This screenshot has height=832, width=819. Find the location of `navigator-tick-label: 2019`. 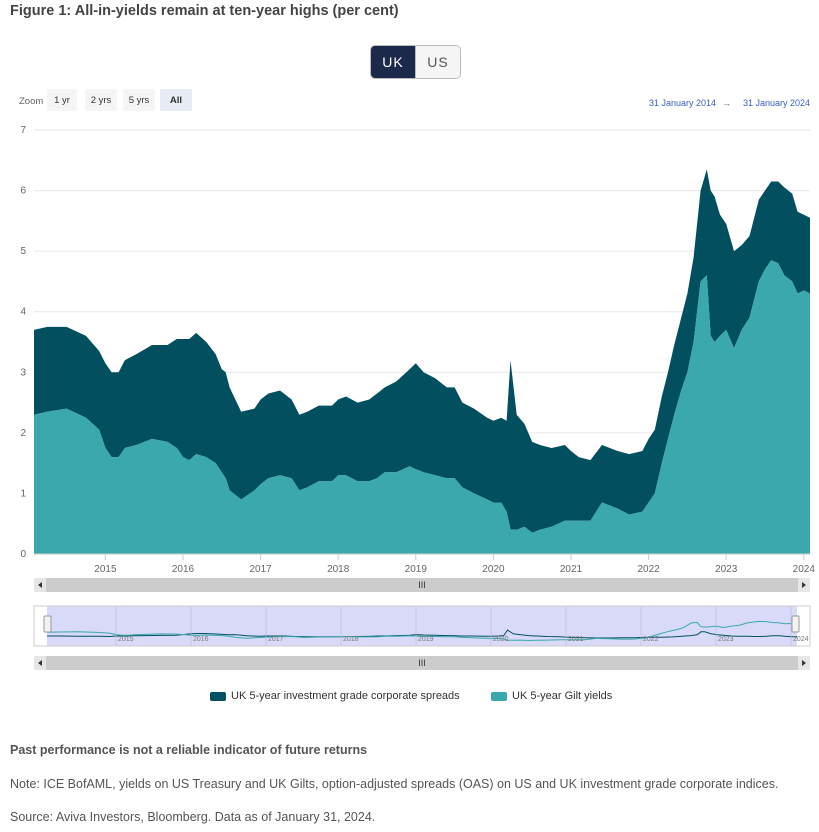

navigator-tick-label: 2019 is located at coordinates (426, 639).